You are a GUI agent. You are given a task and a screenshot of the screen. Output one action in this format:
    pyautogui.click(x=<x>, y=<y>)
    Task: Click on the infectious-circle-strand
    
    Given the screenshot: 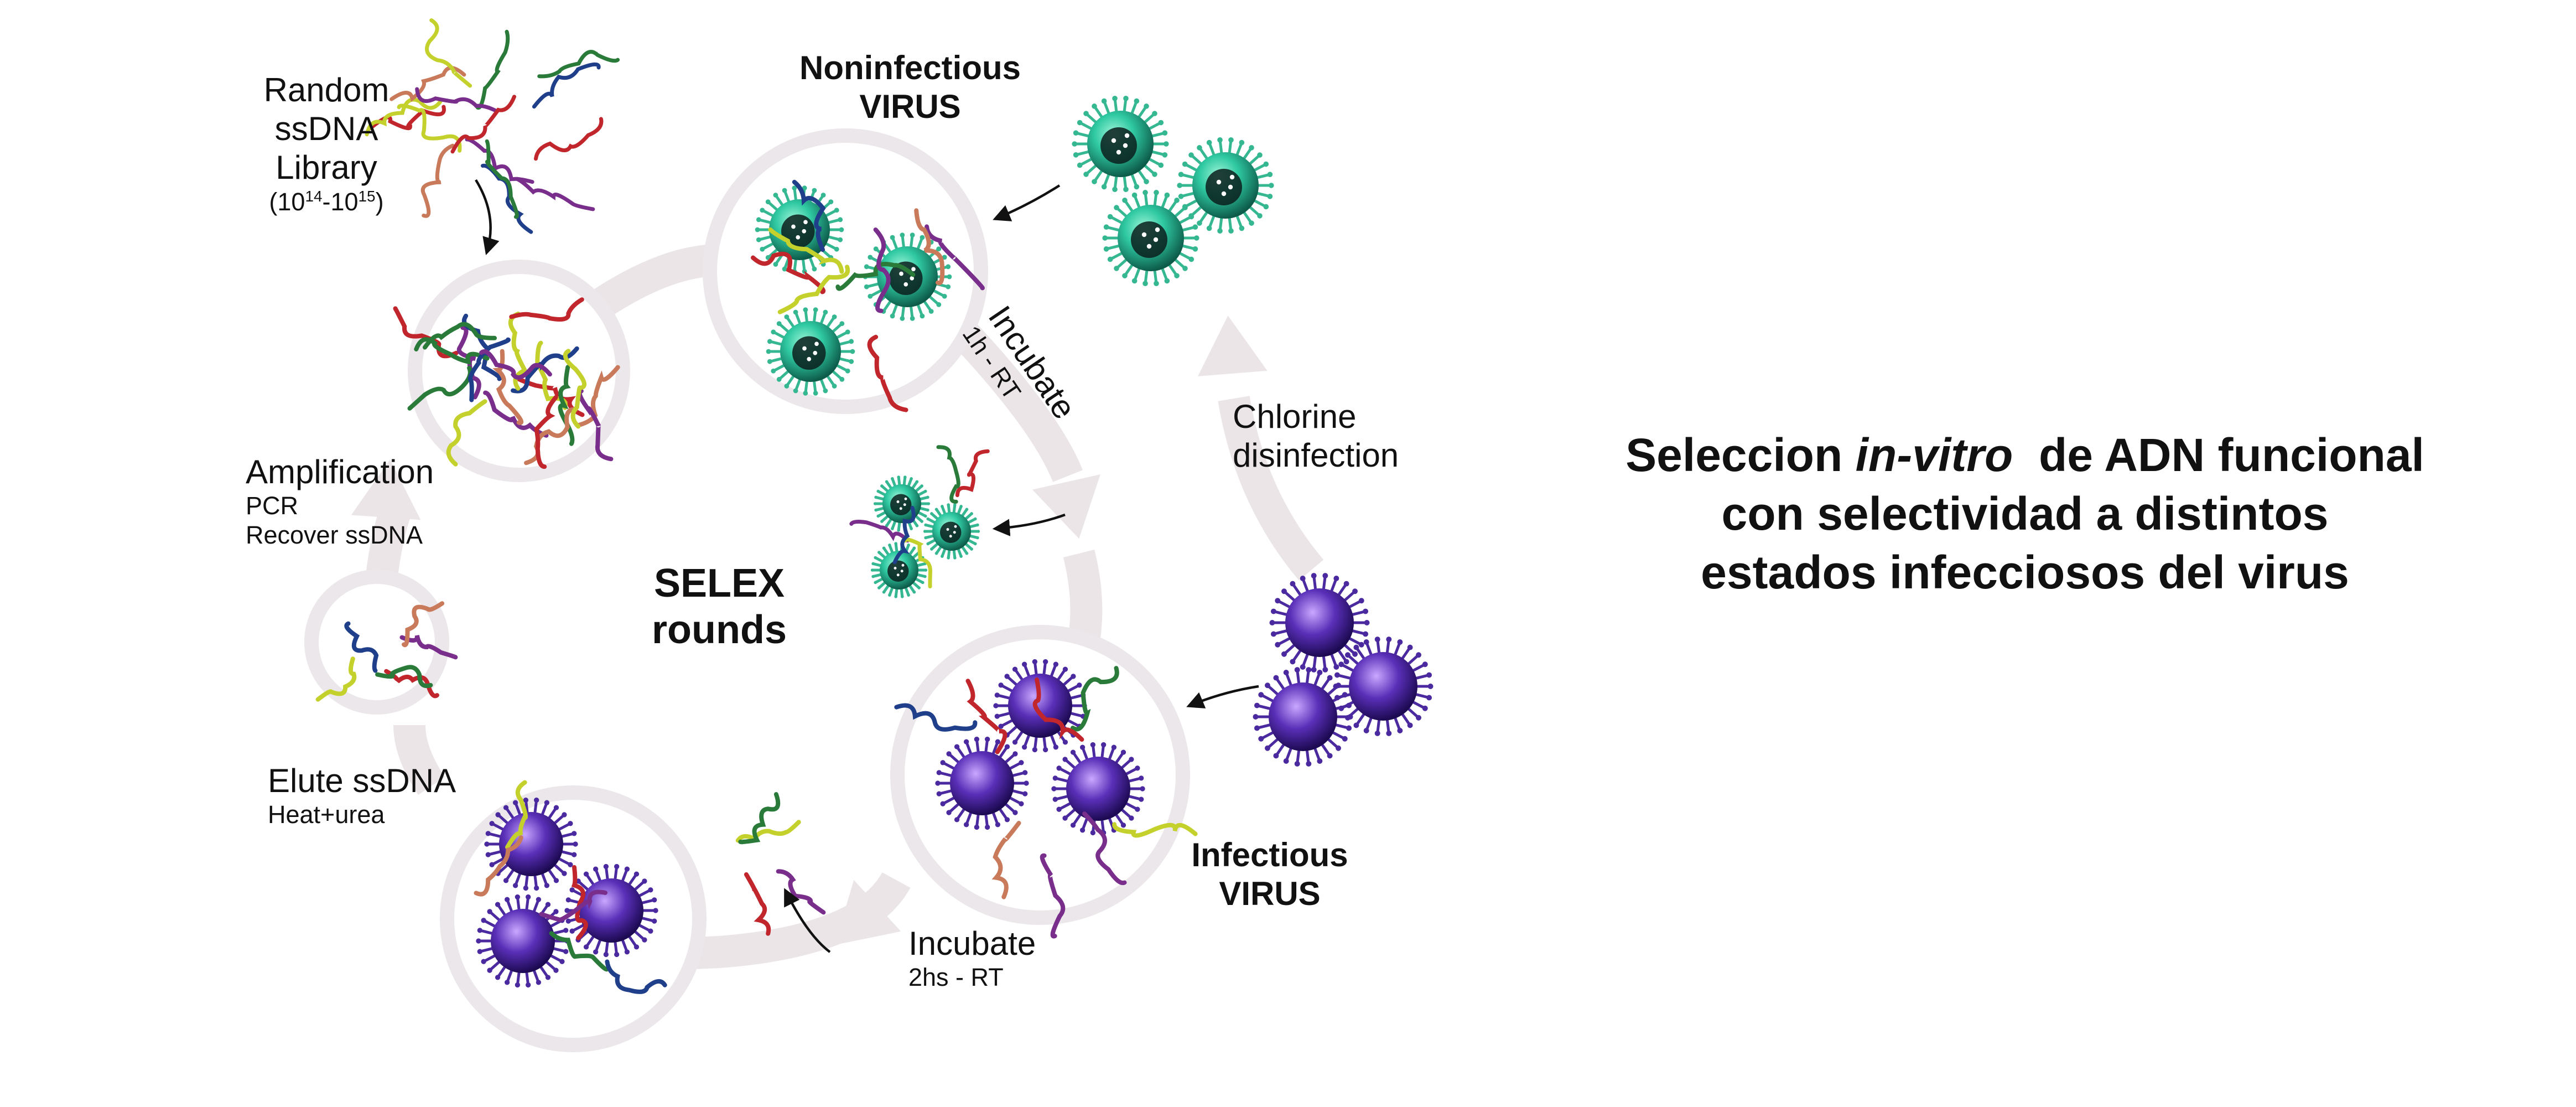 What is the action you would take?
    pyautogui.click(x=1104, y=848)
    